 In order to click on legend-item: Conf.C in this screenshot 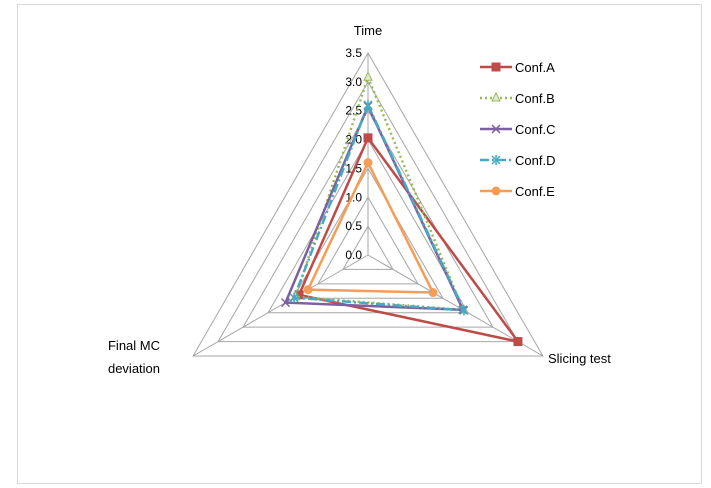, I will do `click(517, 129)`.